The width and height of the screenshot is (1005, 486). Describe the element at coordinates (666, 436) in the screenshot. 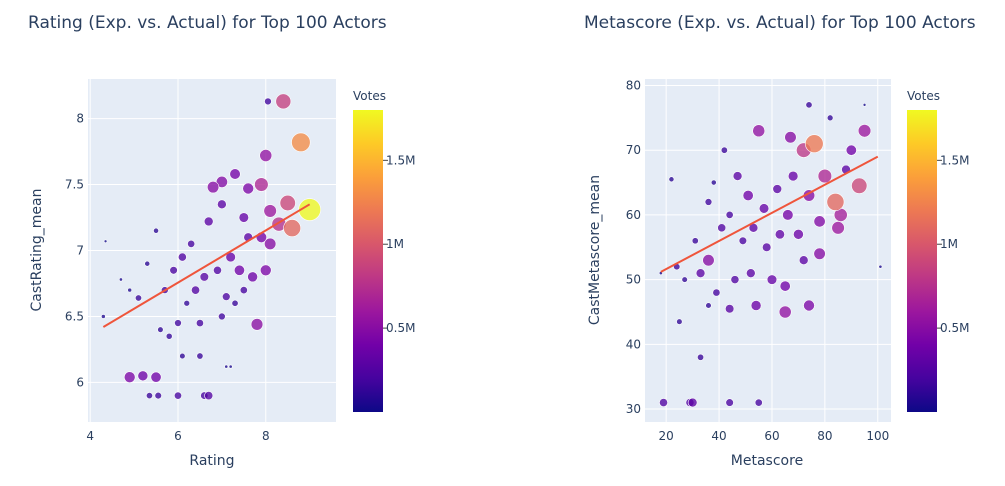

I see `x-tick-label: 20` at that location.